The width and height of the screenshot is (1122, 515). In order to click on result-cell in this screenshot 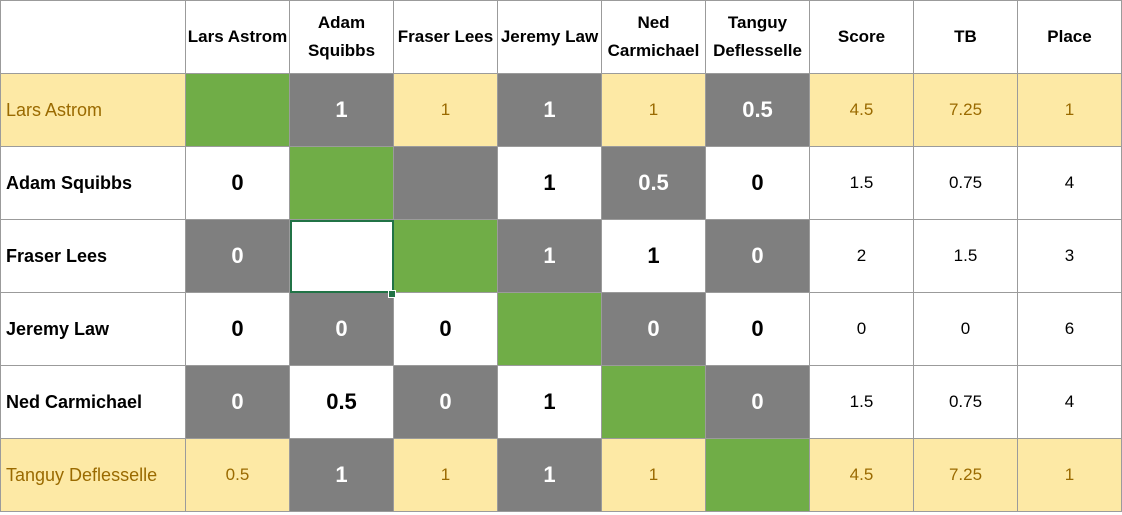, I will do `click(445, 183)`.